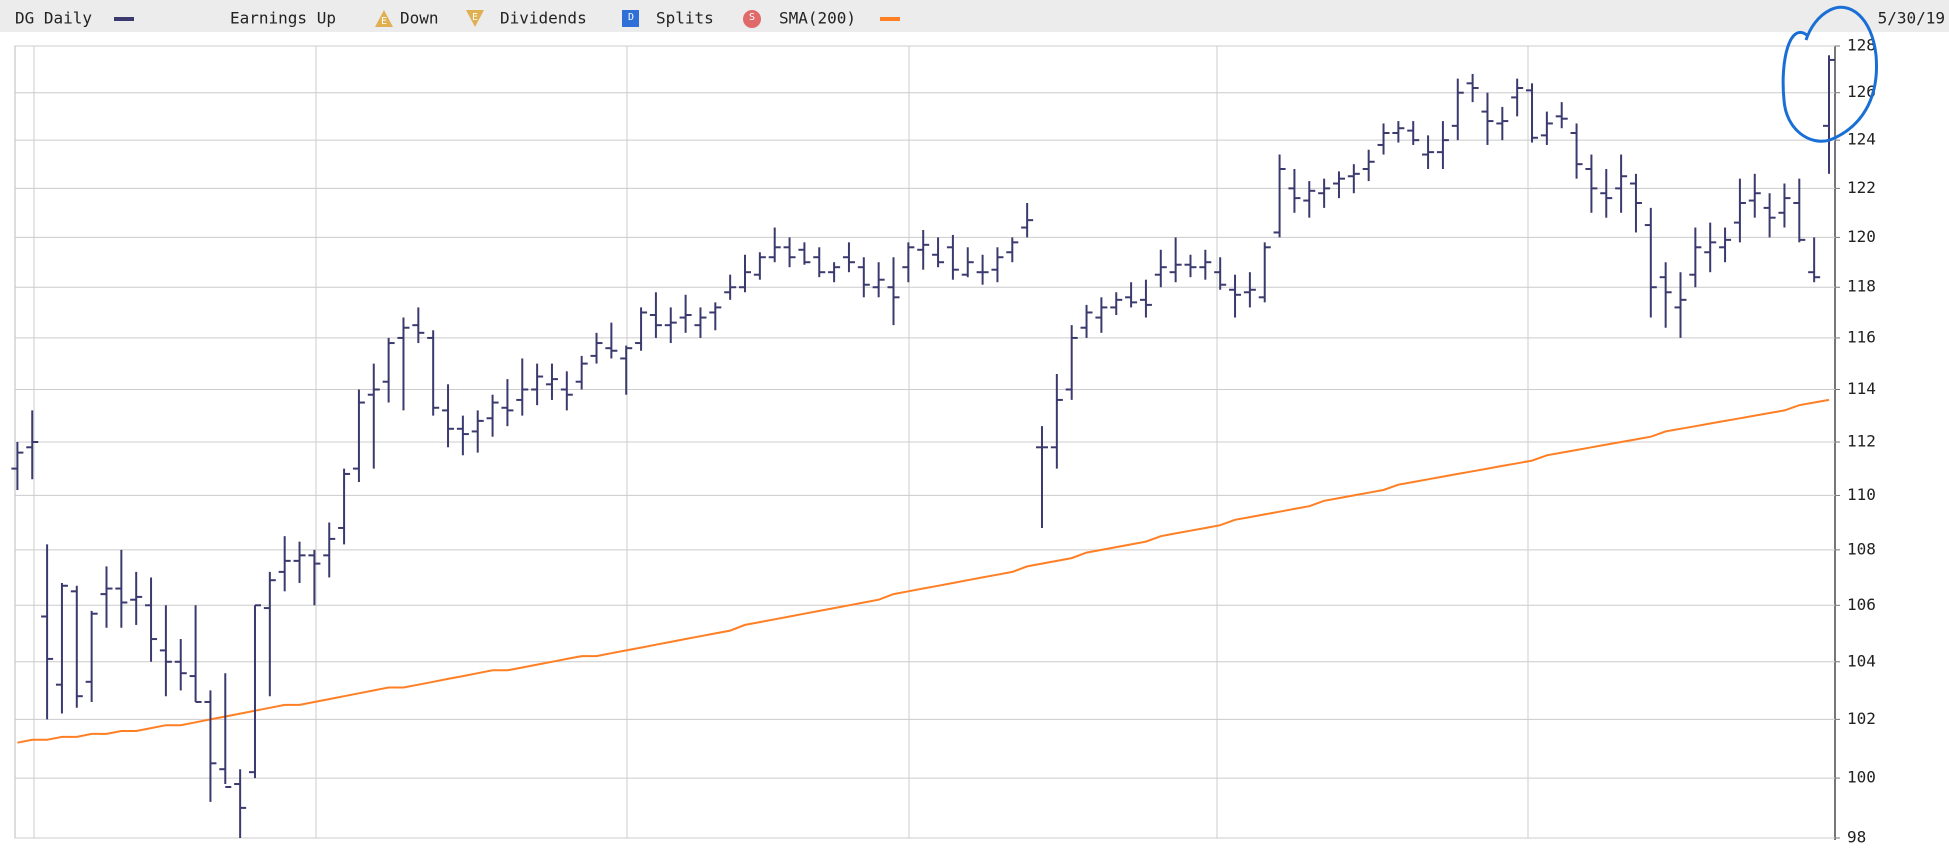 The height and width of the screenshot is (848, 1949). I want to click on legend-icon-letter: S, so click(752, 17).